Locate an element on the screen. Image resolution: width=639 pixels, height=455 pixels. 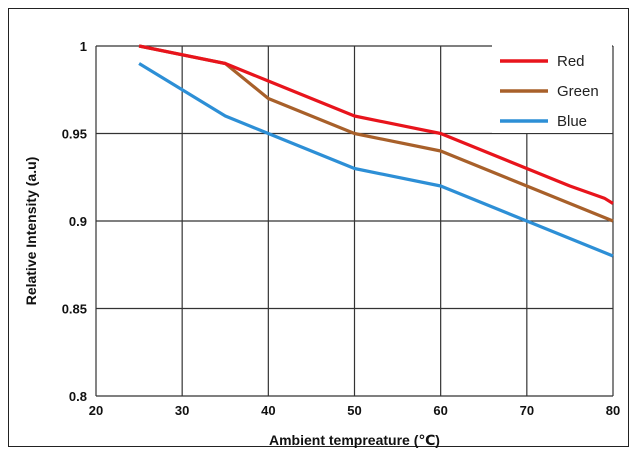
x-axis-title: Ambient tempreature (℃) is located at coordinates (354, 440).